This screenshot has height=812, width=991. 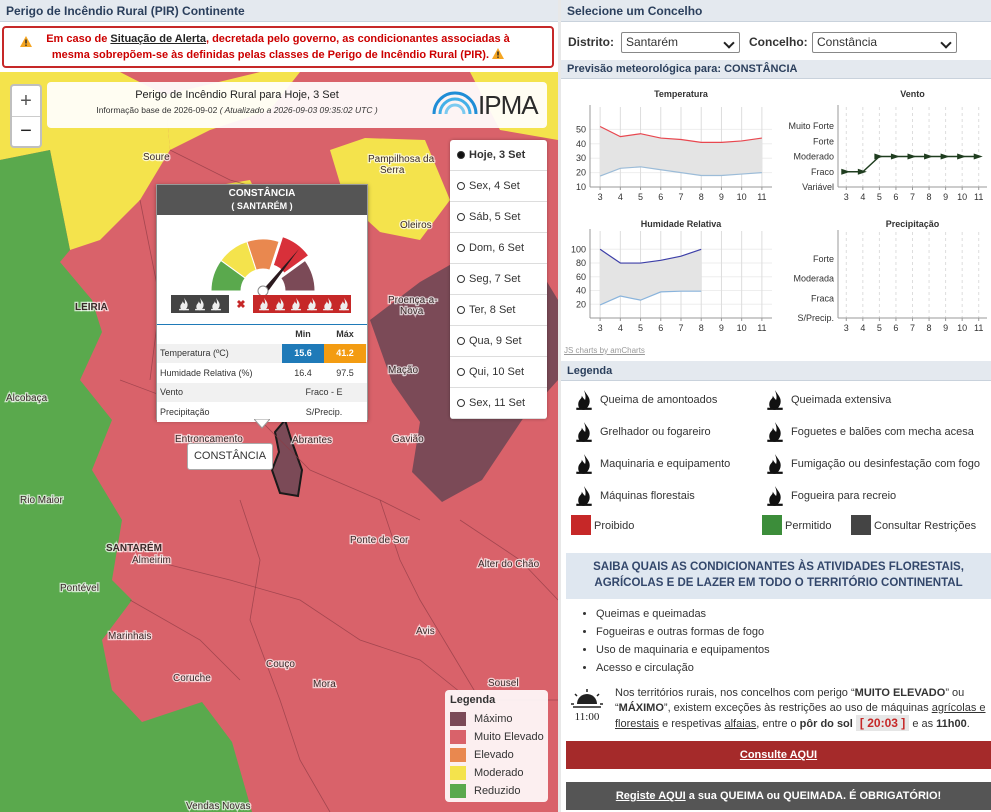 What do you see at coordinates (498, 310) in the screenshot?
I see `day-option: Ter, 8 Set` at bounding box center [498, 310].